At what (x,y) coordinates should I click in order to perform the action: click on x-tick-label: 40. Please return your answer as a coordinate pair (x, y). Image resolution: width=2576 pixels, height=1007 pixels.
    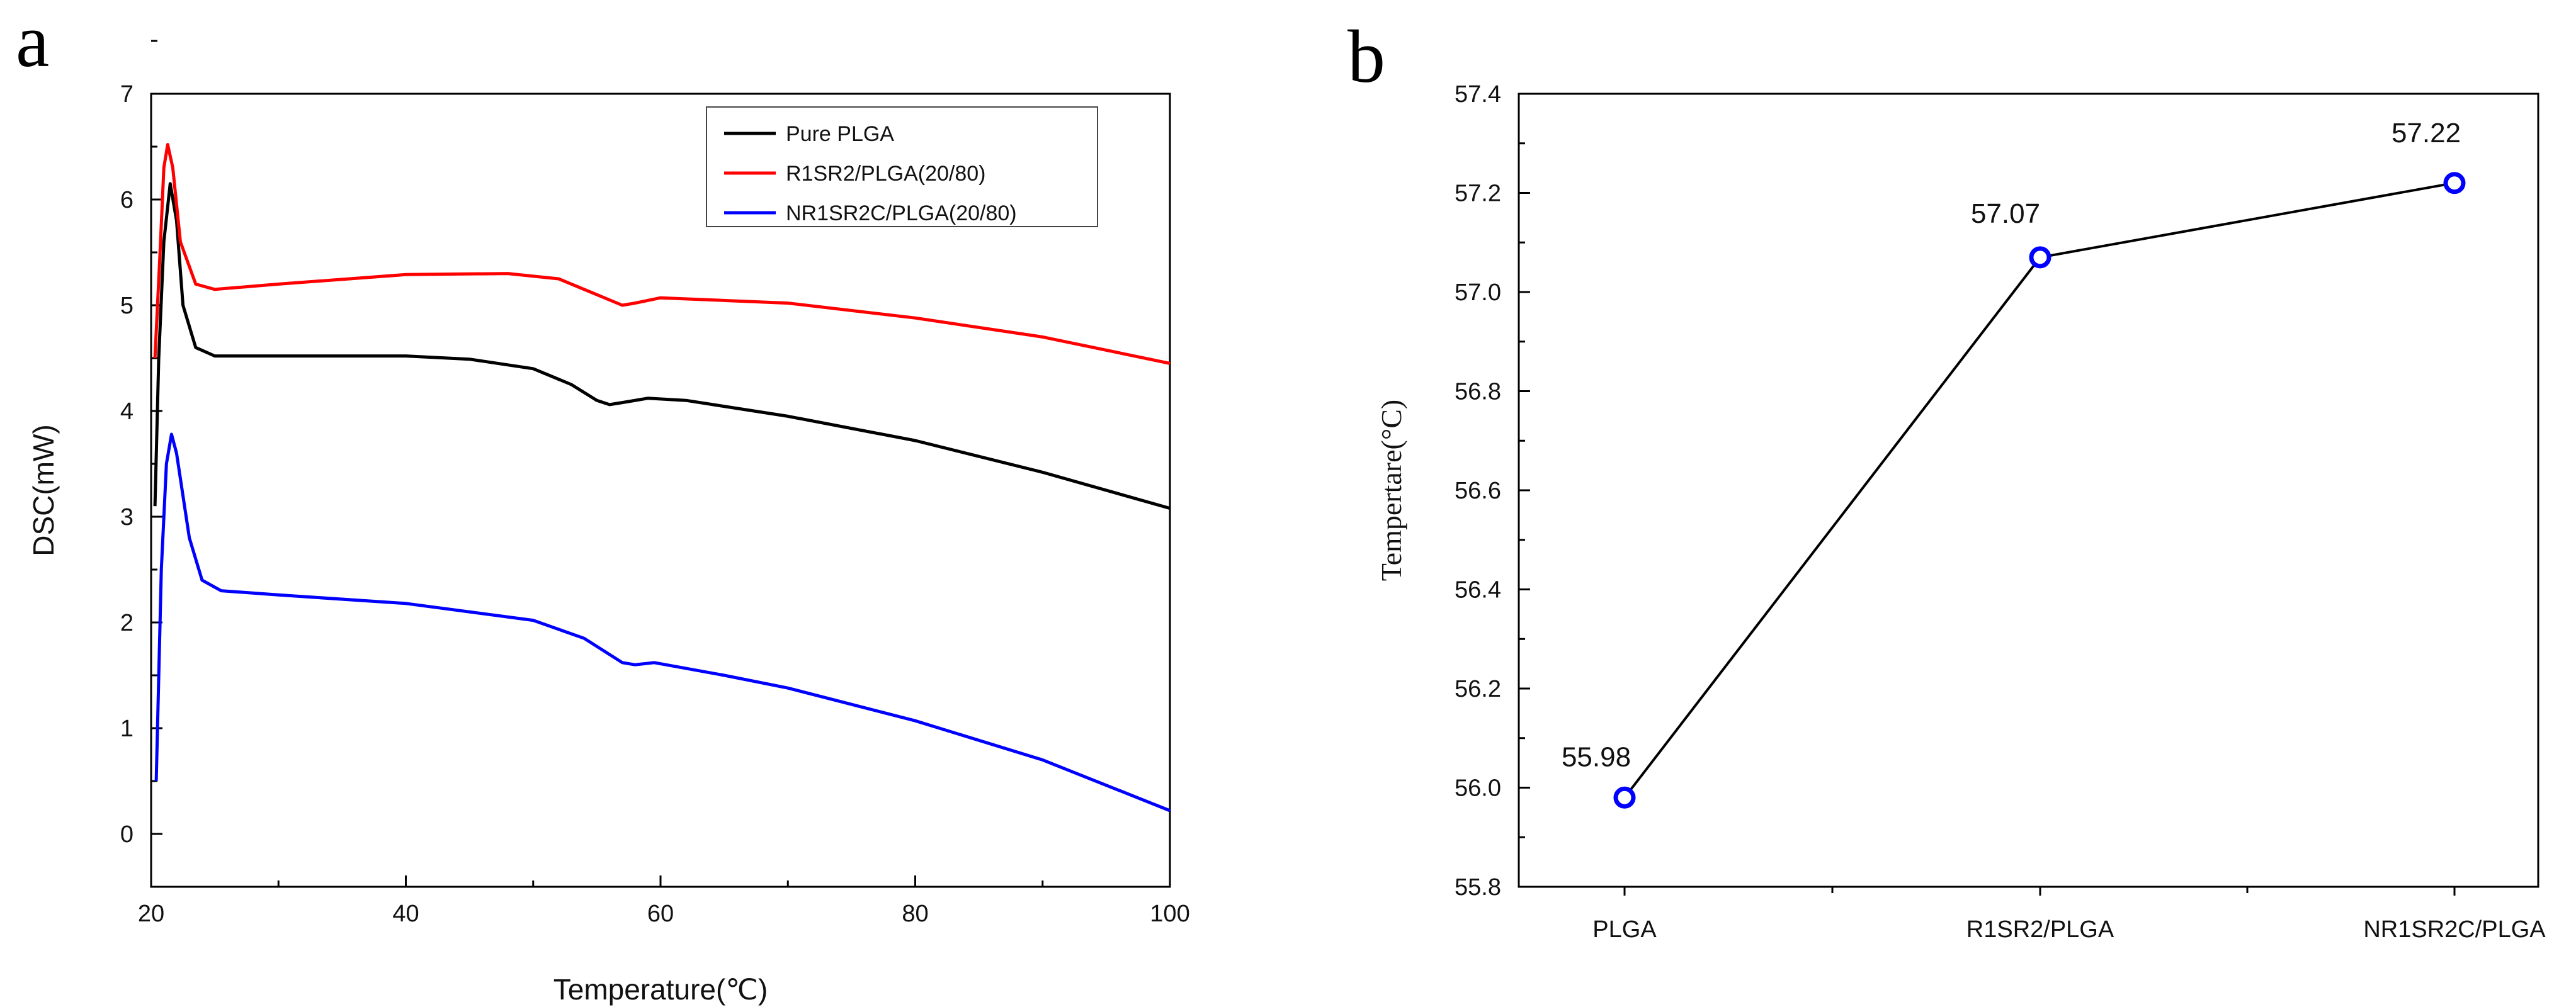
    Looking at the image, I should click on (405, 914).